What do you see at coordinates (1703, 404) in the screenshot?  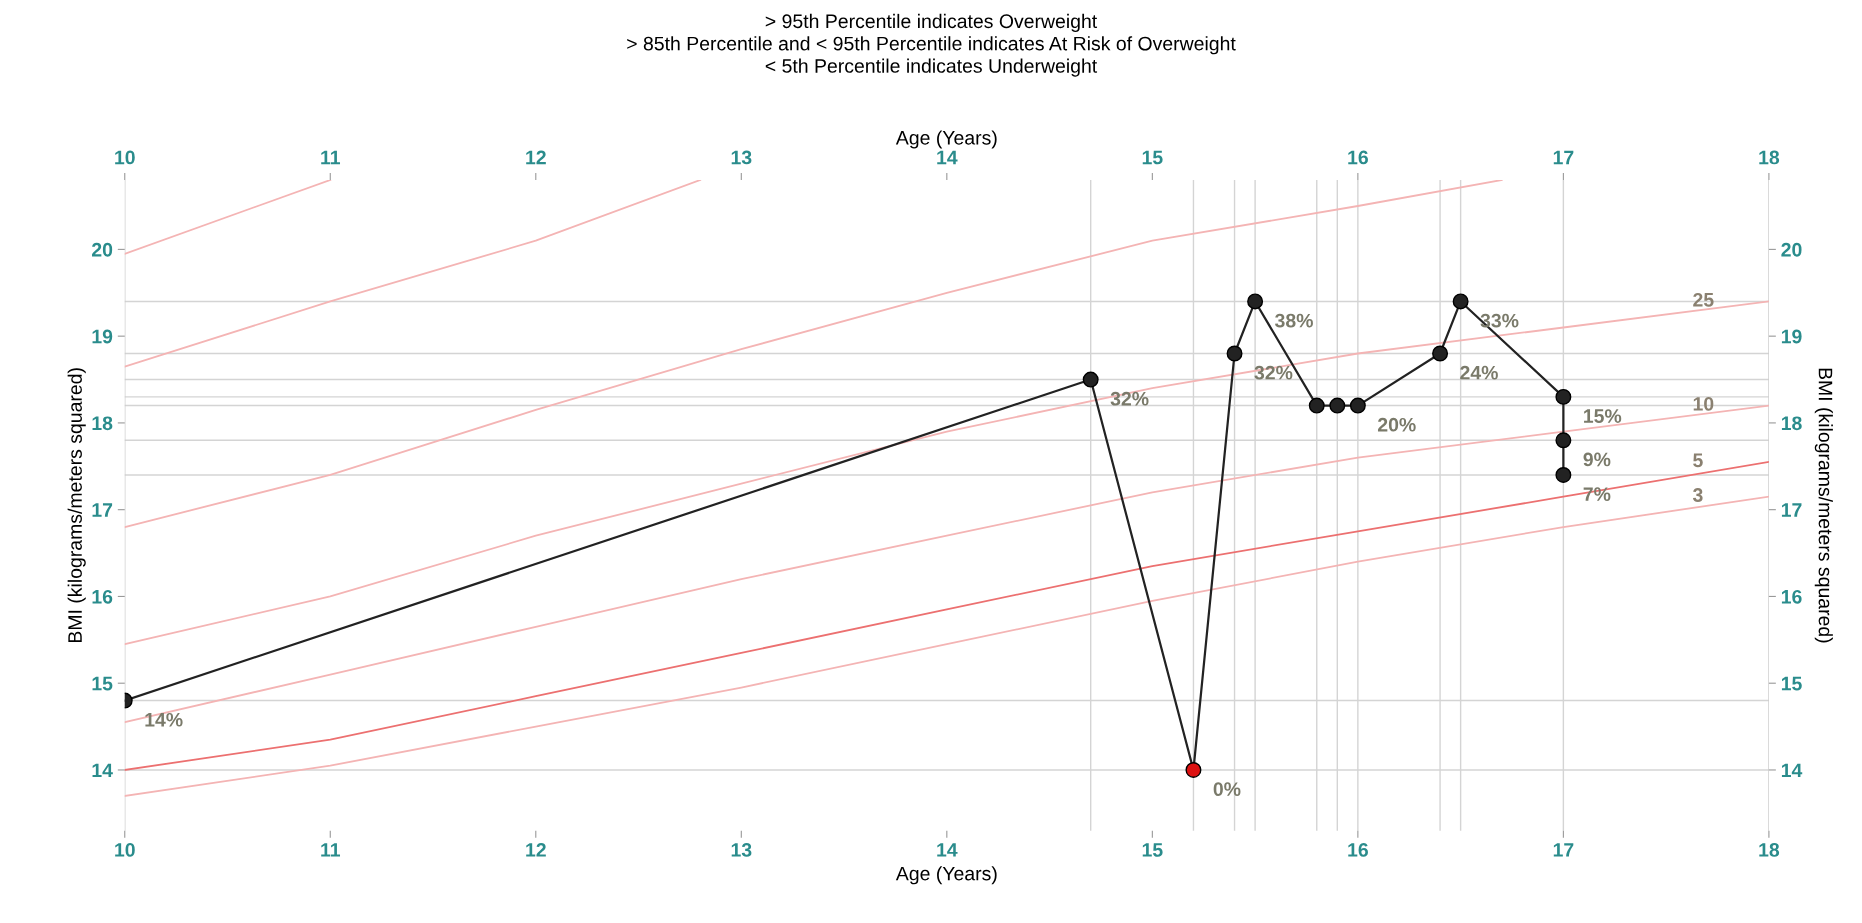 I see `series-label: 10` at bounding box center [1703, 404].